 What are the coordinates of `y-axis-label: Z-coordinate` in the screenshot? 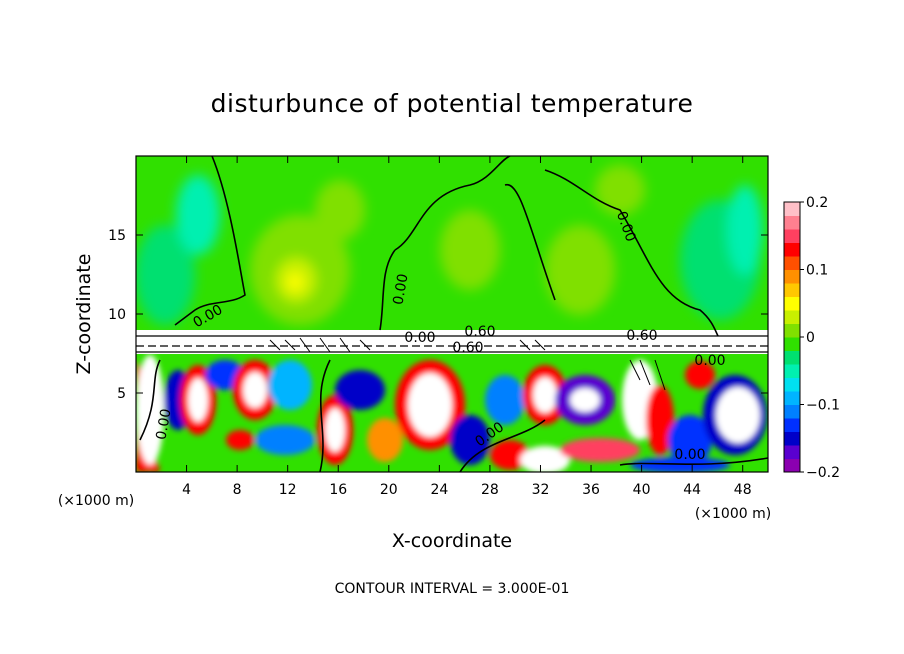 It's located at (84, 314).